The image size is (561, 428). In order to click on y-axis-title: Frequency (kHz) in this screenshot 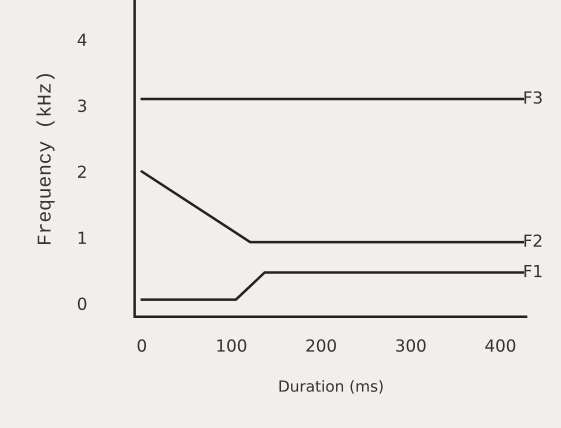, I will do `click(45, 159)`.